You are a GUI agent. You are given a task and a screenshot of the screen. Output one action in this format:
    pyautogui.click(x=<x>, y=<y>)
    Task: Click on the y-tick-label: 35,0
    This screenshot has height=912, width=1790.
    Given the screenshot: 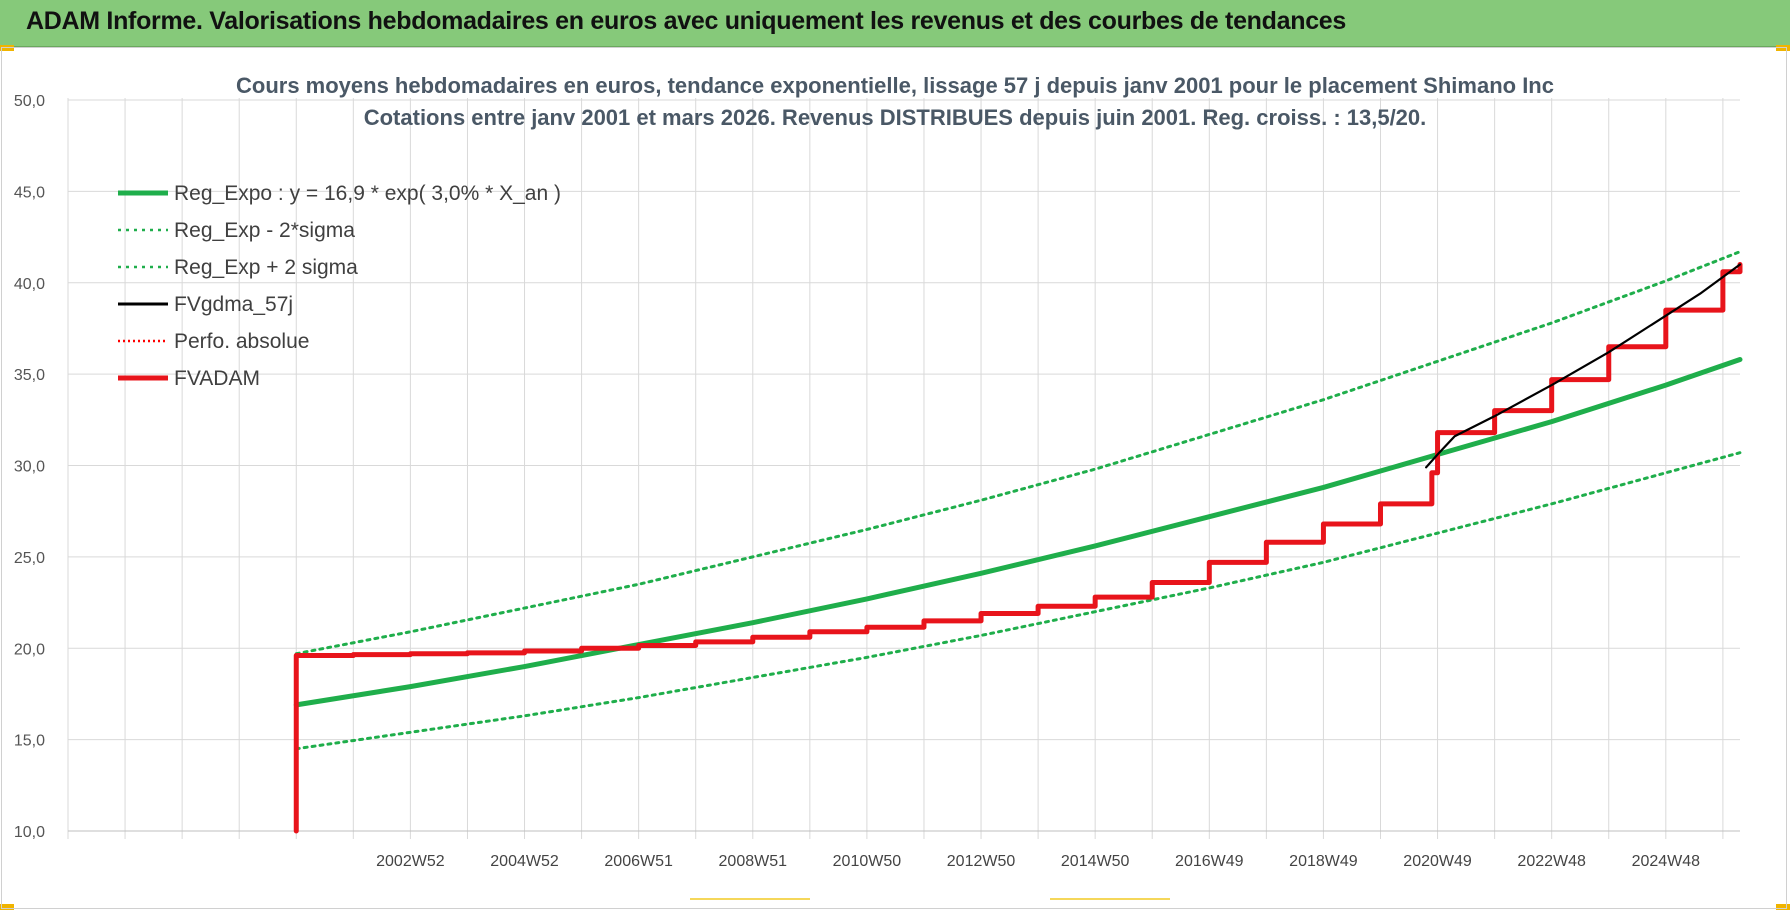 What is the action you would take?
    pyautogui.click(x=29, y=375)
    